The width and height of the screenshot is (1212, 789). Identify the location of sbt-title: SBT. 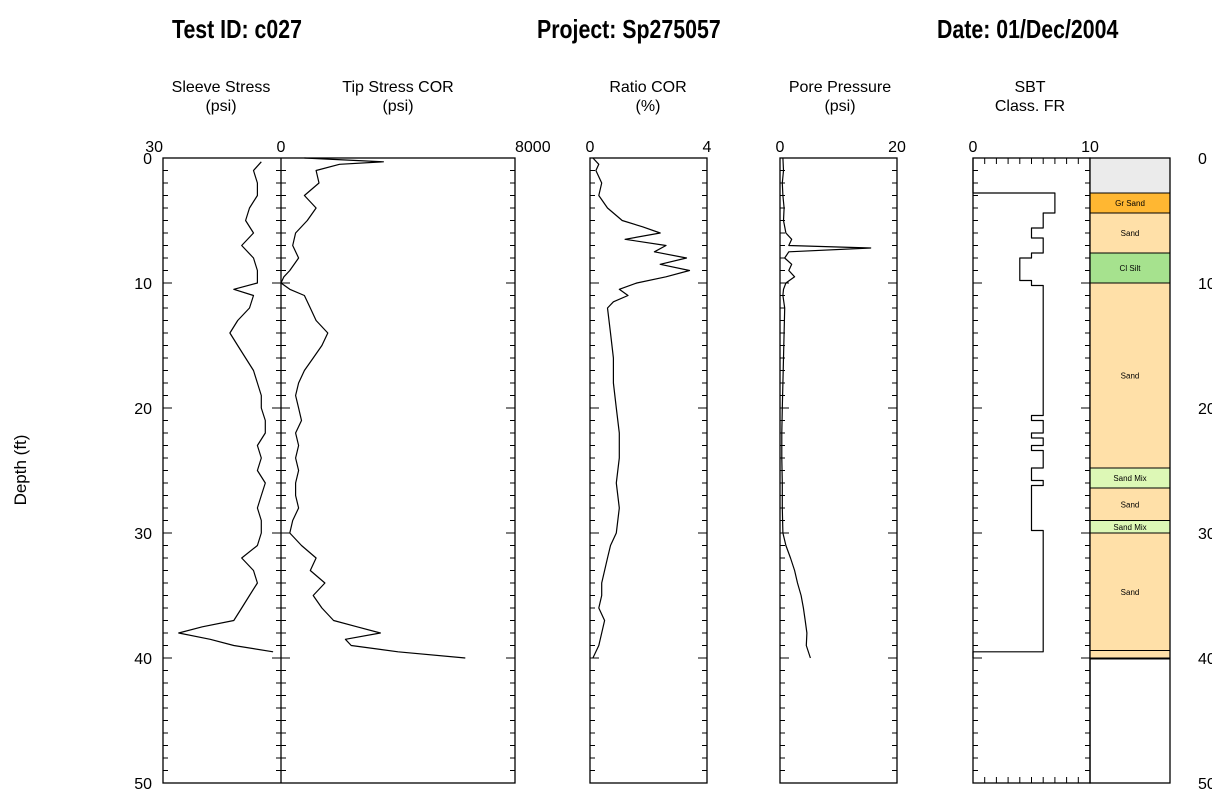
(1029, 87).